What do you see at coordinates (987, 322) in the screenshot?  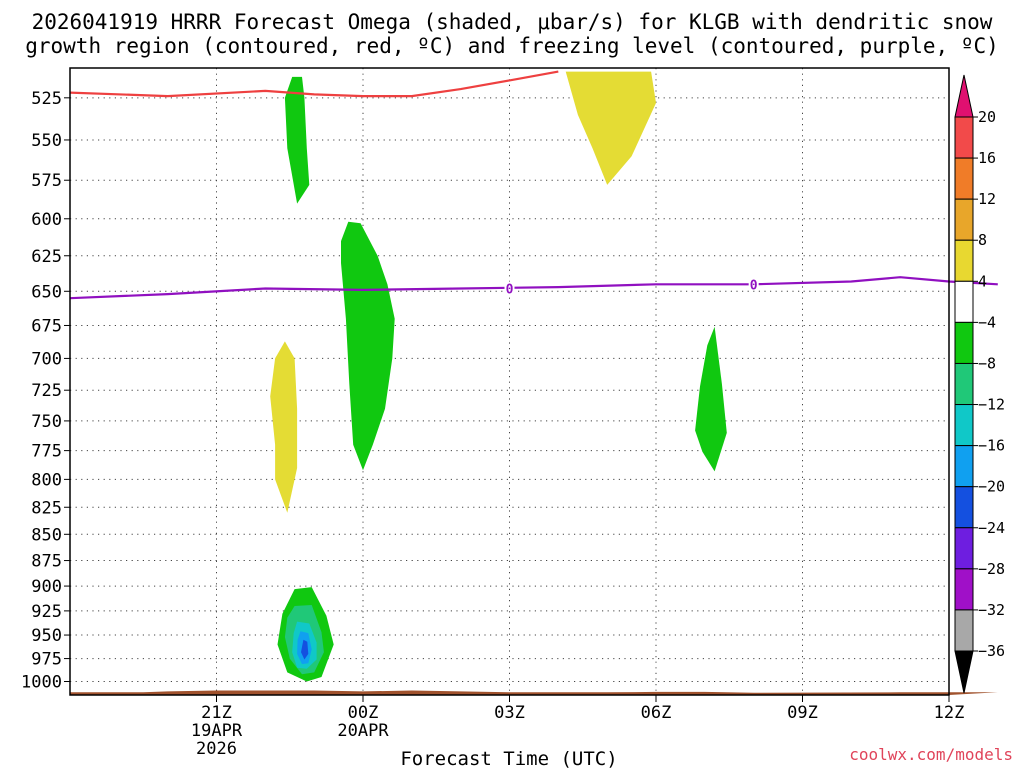 I see `colorbar-label: −4` at bounding box center [987, 322].